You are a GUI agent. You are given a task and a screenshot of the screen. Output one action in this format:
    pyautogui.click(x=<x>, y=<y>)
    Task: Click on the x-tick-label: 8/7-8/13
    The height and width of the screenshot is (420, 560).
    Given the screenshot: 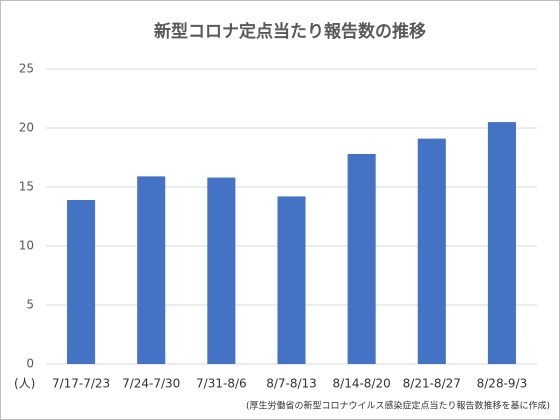 What is the action you would take?
    pyautogui.click(x=291, y=384)
    